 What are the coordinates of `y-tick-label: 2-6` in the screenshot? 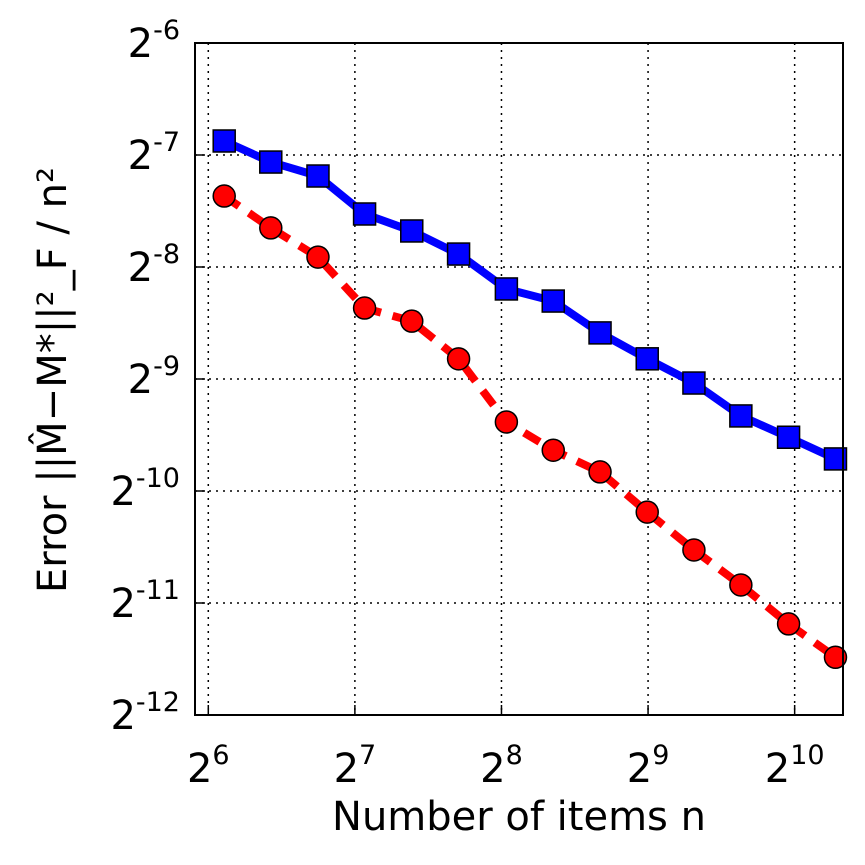 It's located at (154, 41).